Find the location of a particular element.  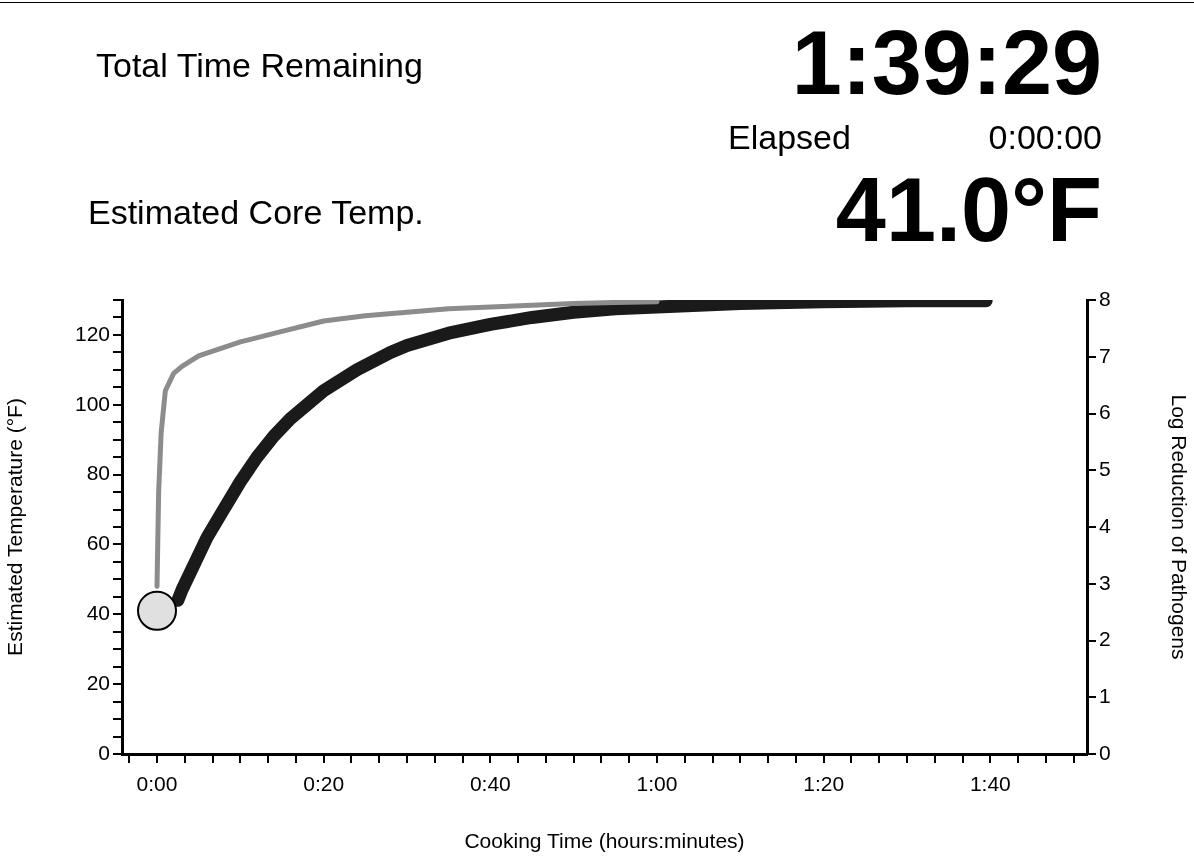

text: 41.0°F is located at coordinates (968, 210).